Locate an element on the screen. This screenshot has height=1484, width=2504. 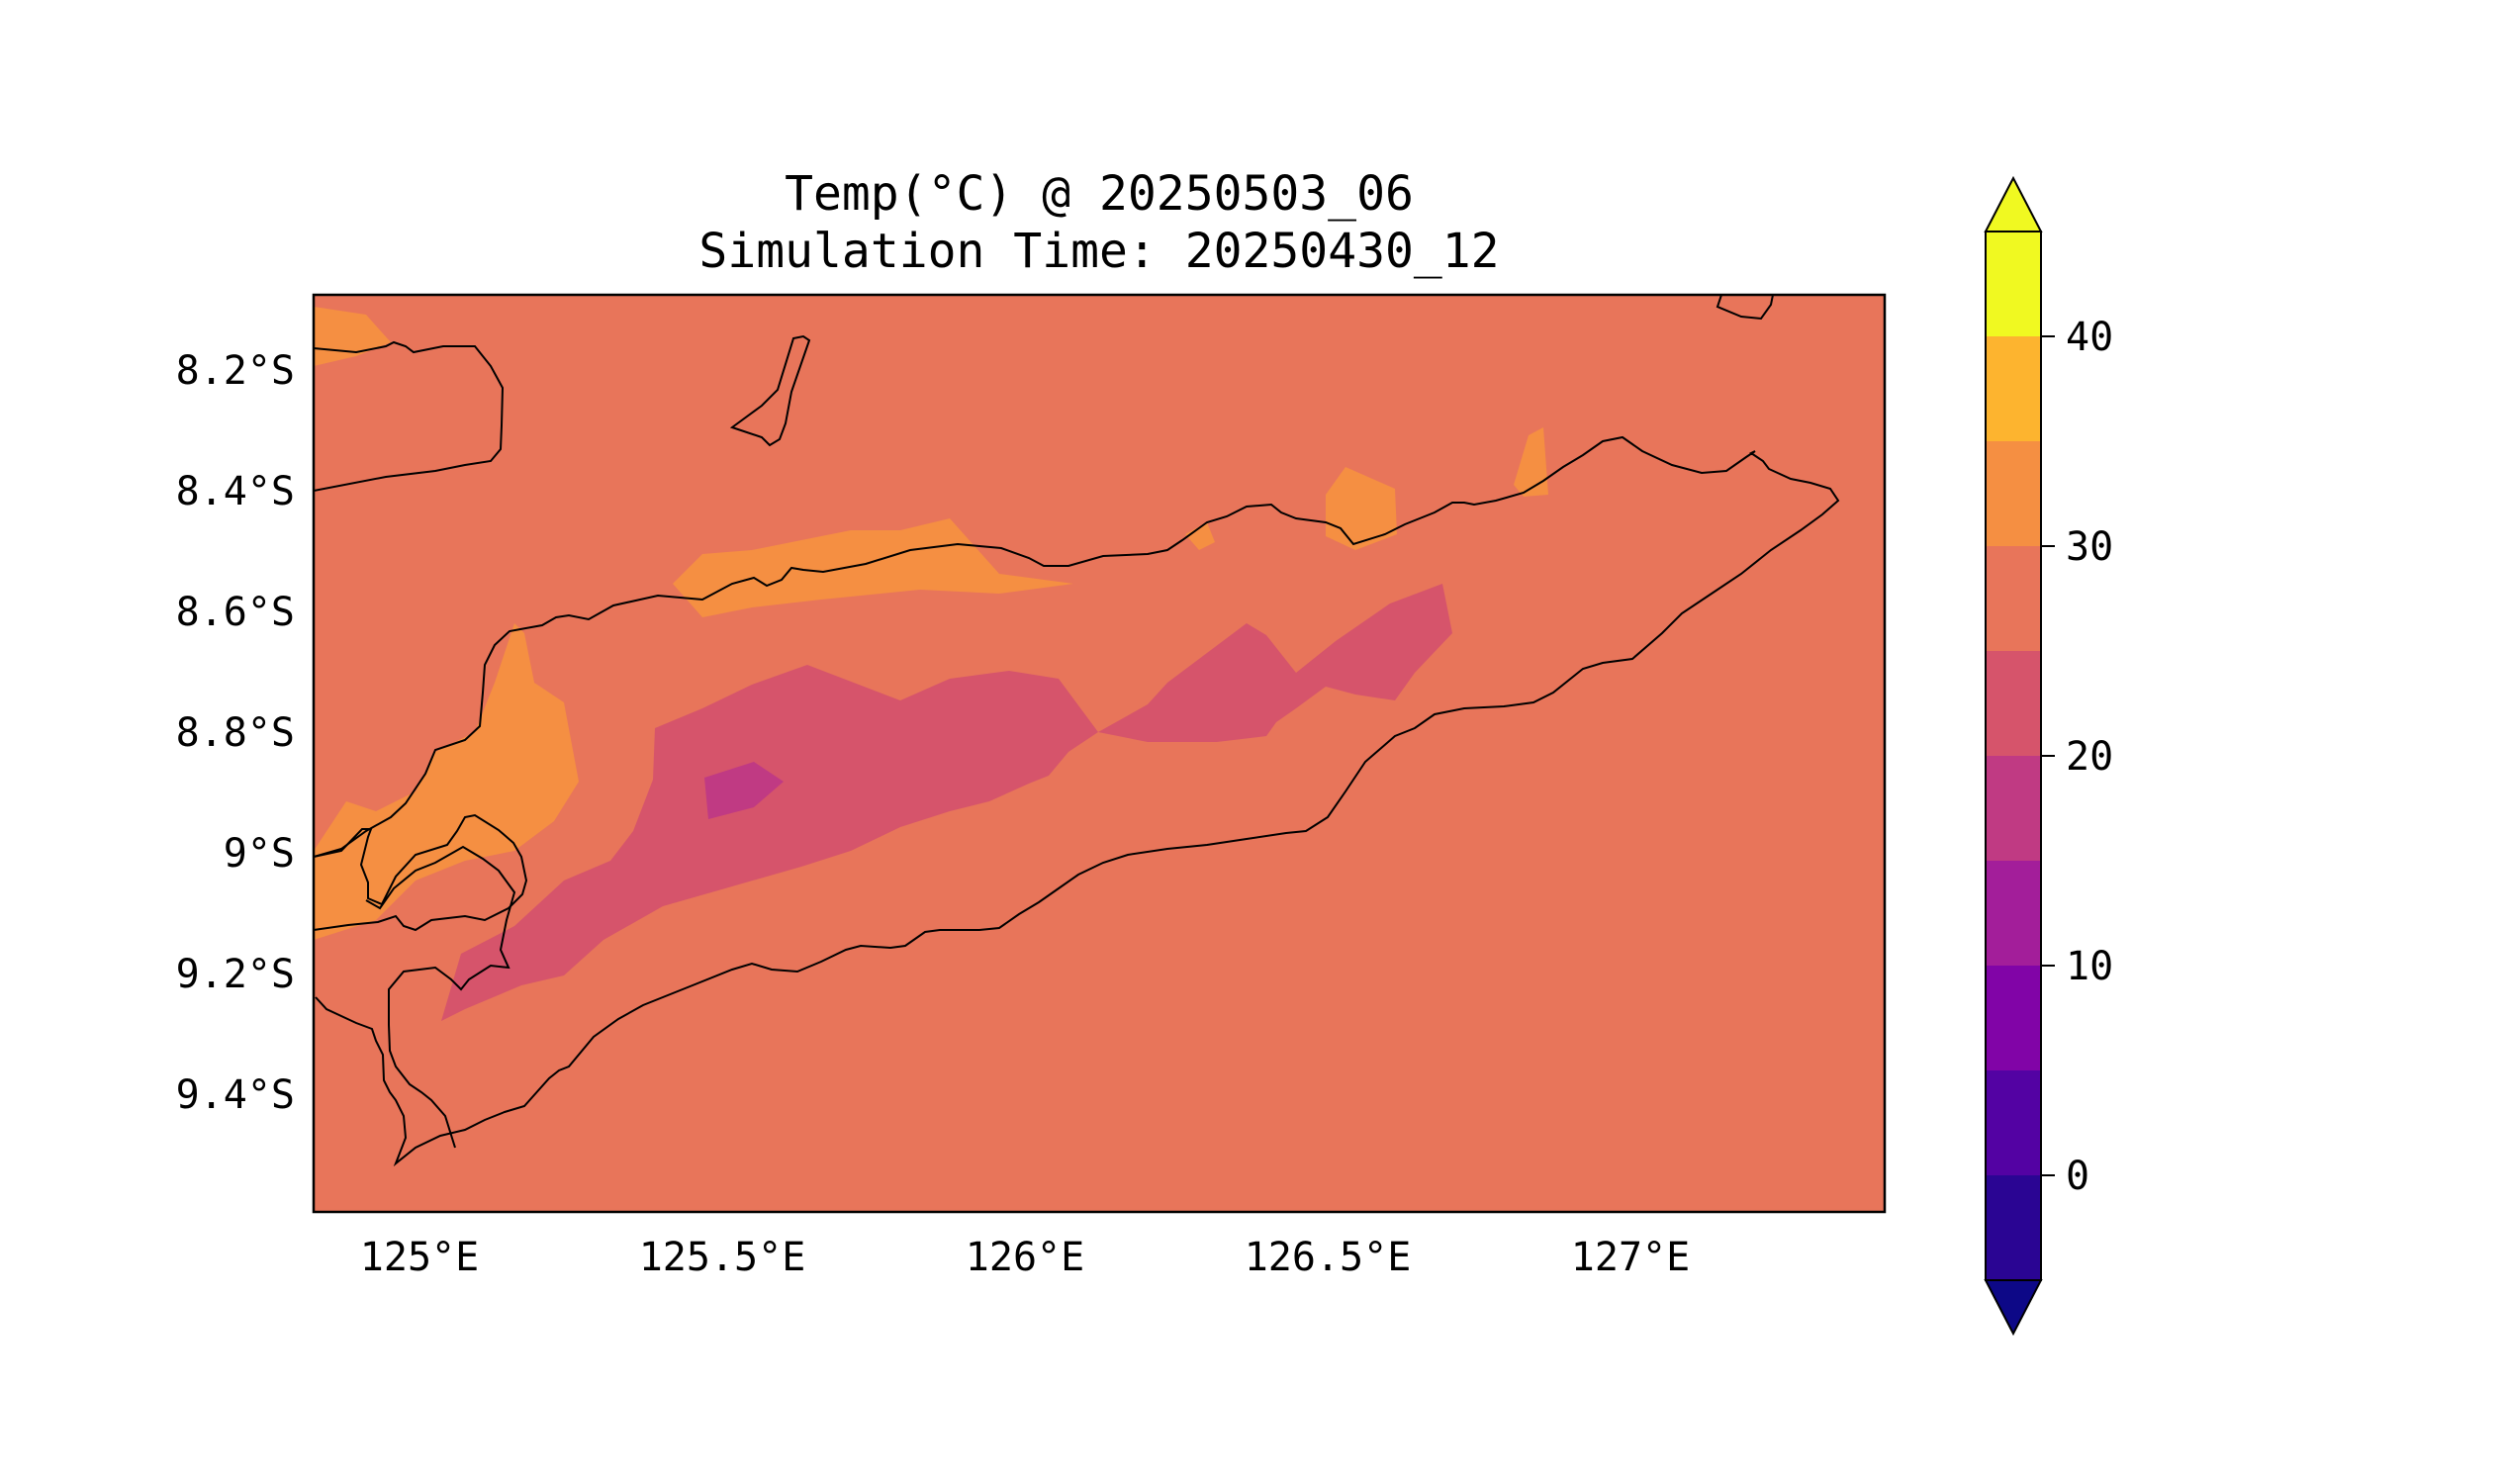
contour-30-35-nw-corner is located at coordinates (352, 336).